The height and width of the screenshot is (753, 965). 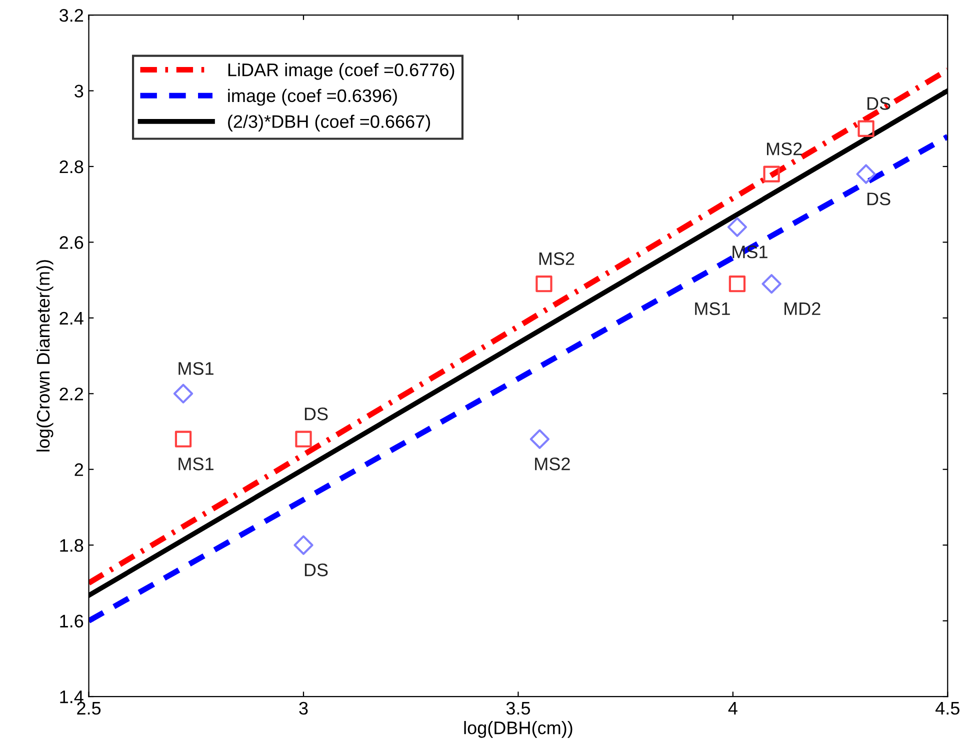 What do you see at coordinates (947, 708) in the screenshot?
I see `x-tick-label: 4.5` at bounding box center [947, 708].